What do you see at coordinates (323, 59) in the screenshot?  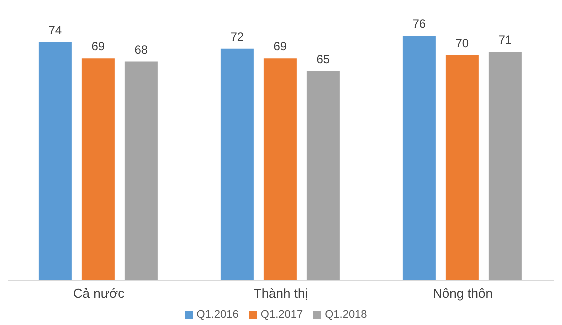 I see `data-label: 65` at bounding box center [323, 59].